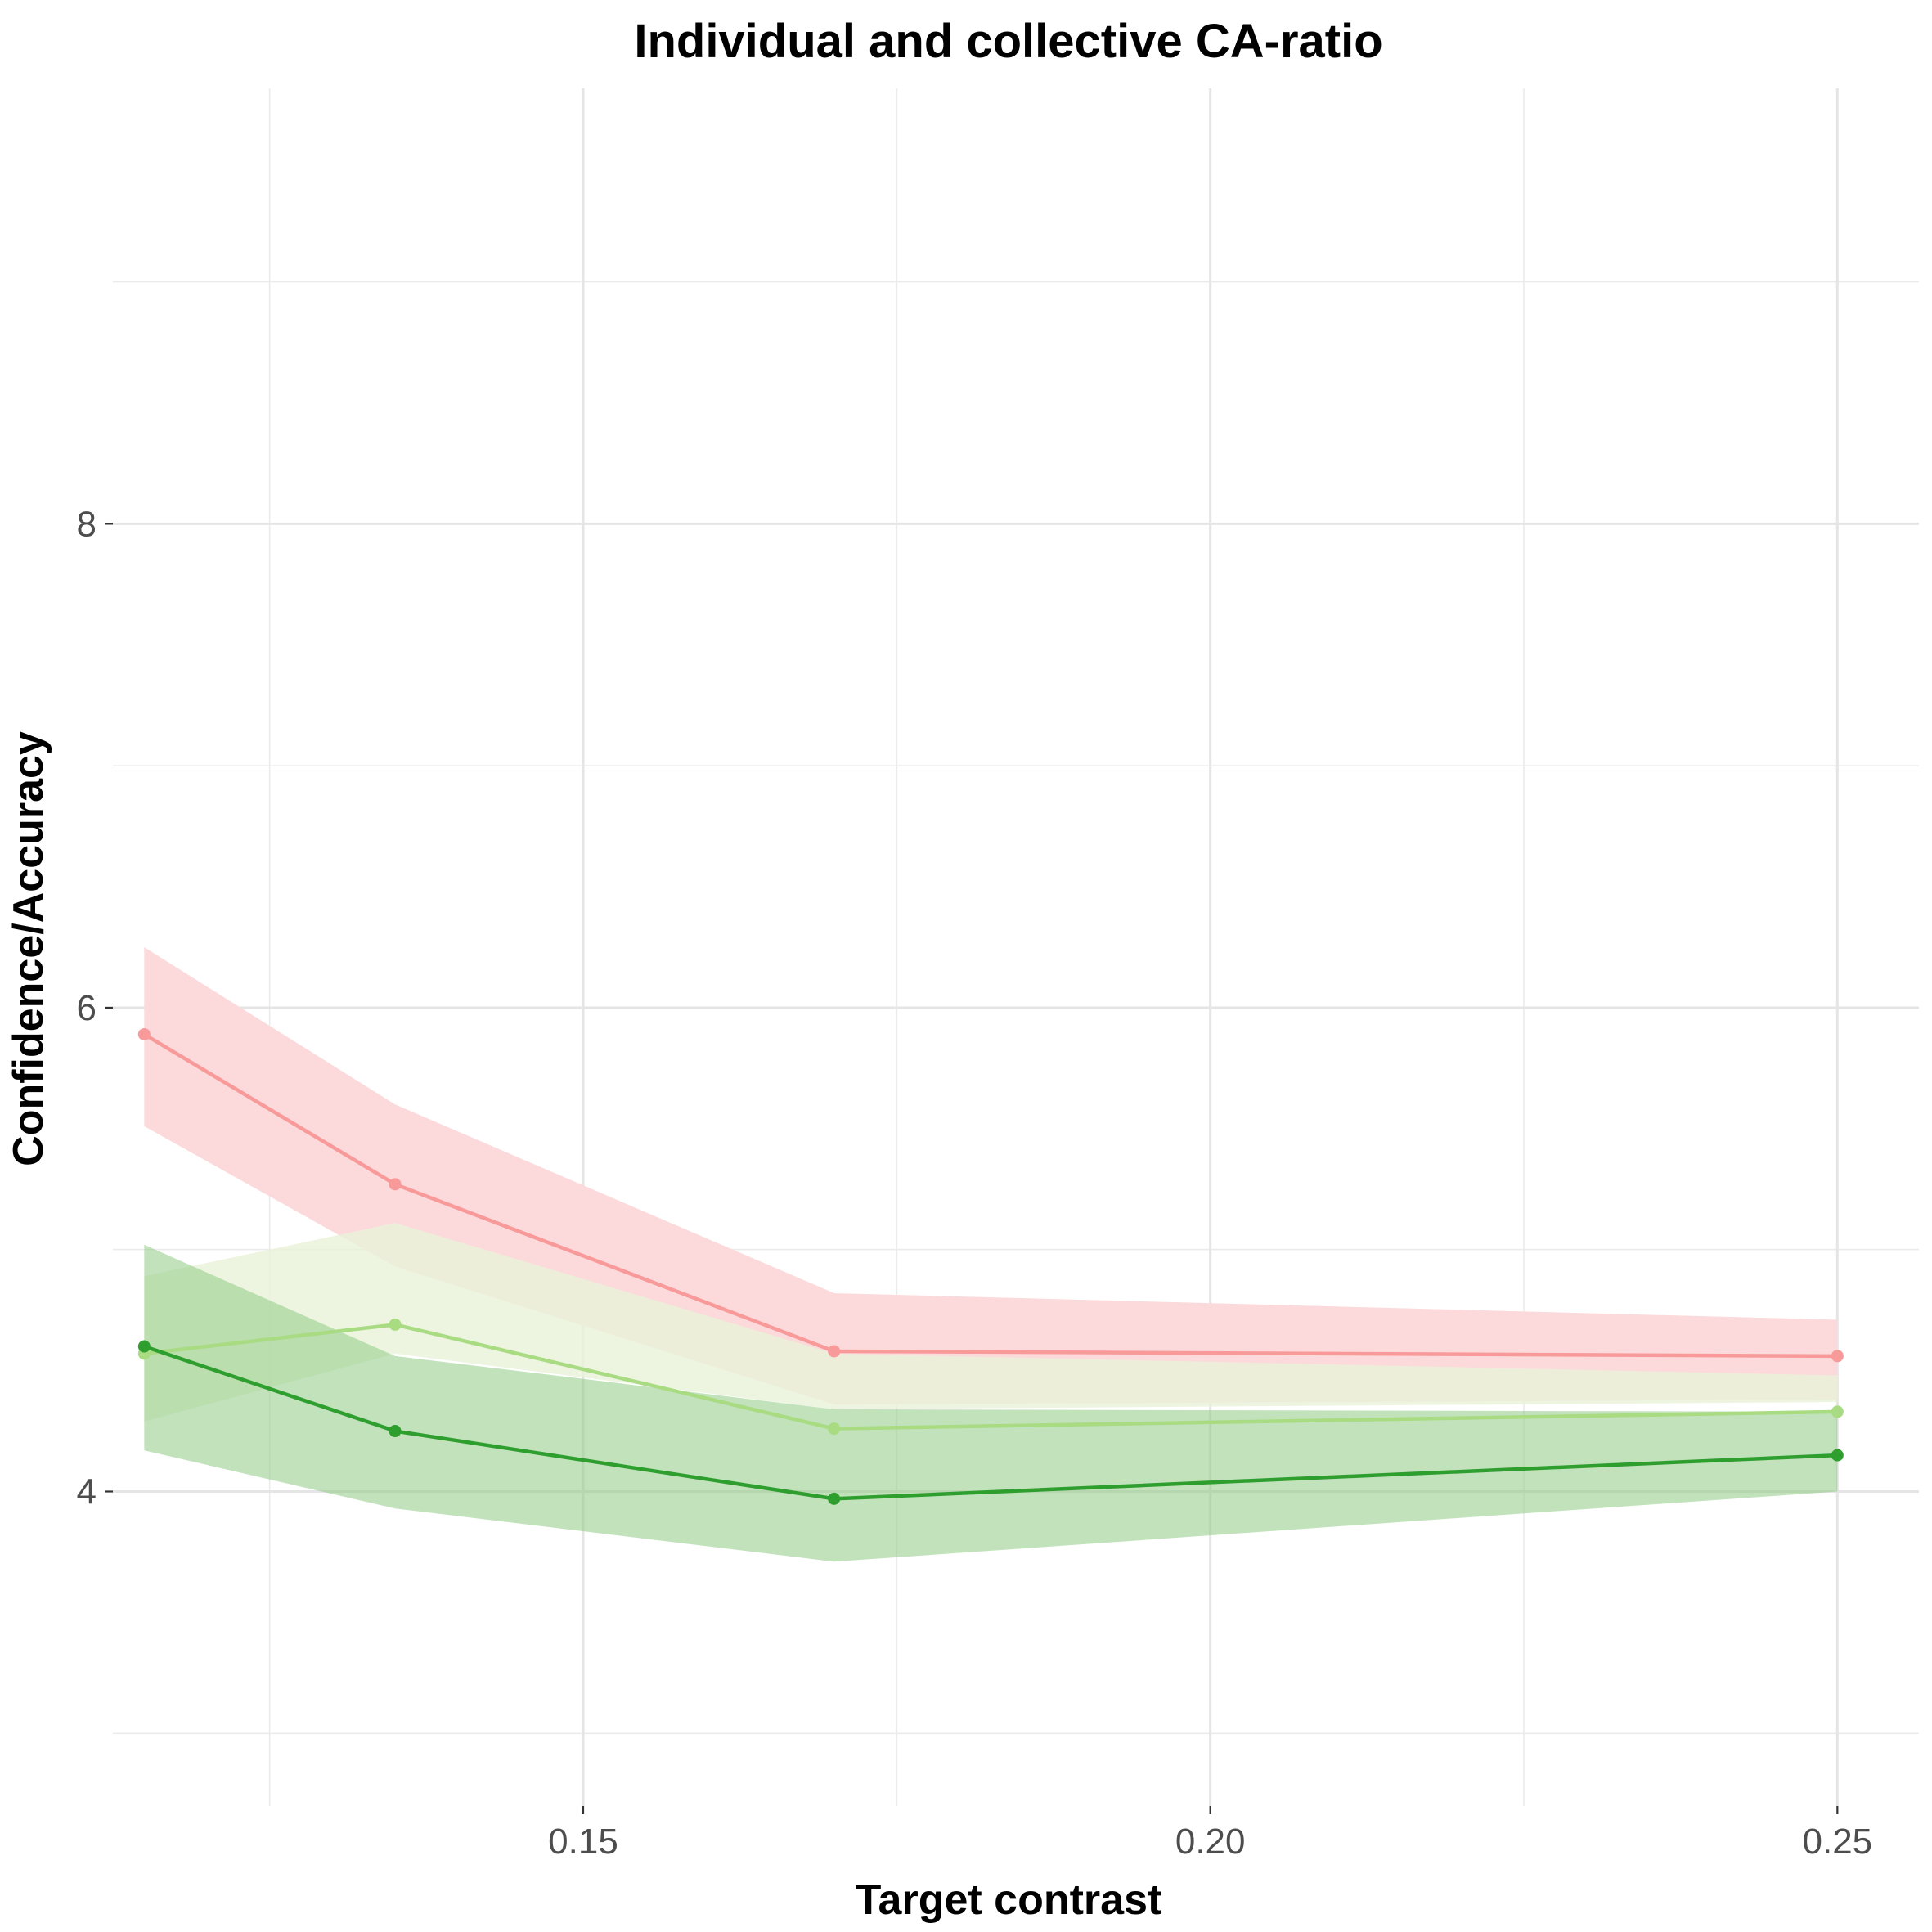  What do you see at coordinates (1008, 42) in the screenshot?
I see `chart-title: Individual and collective CA-ratio` at bounding box center [1008, 42].